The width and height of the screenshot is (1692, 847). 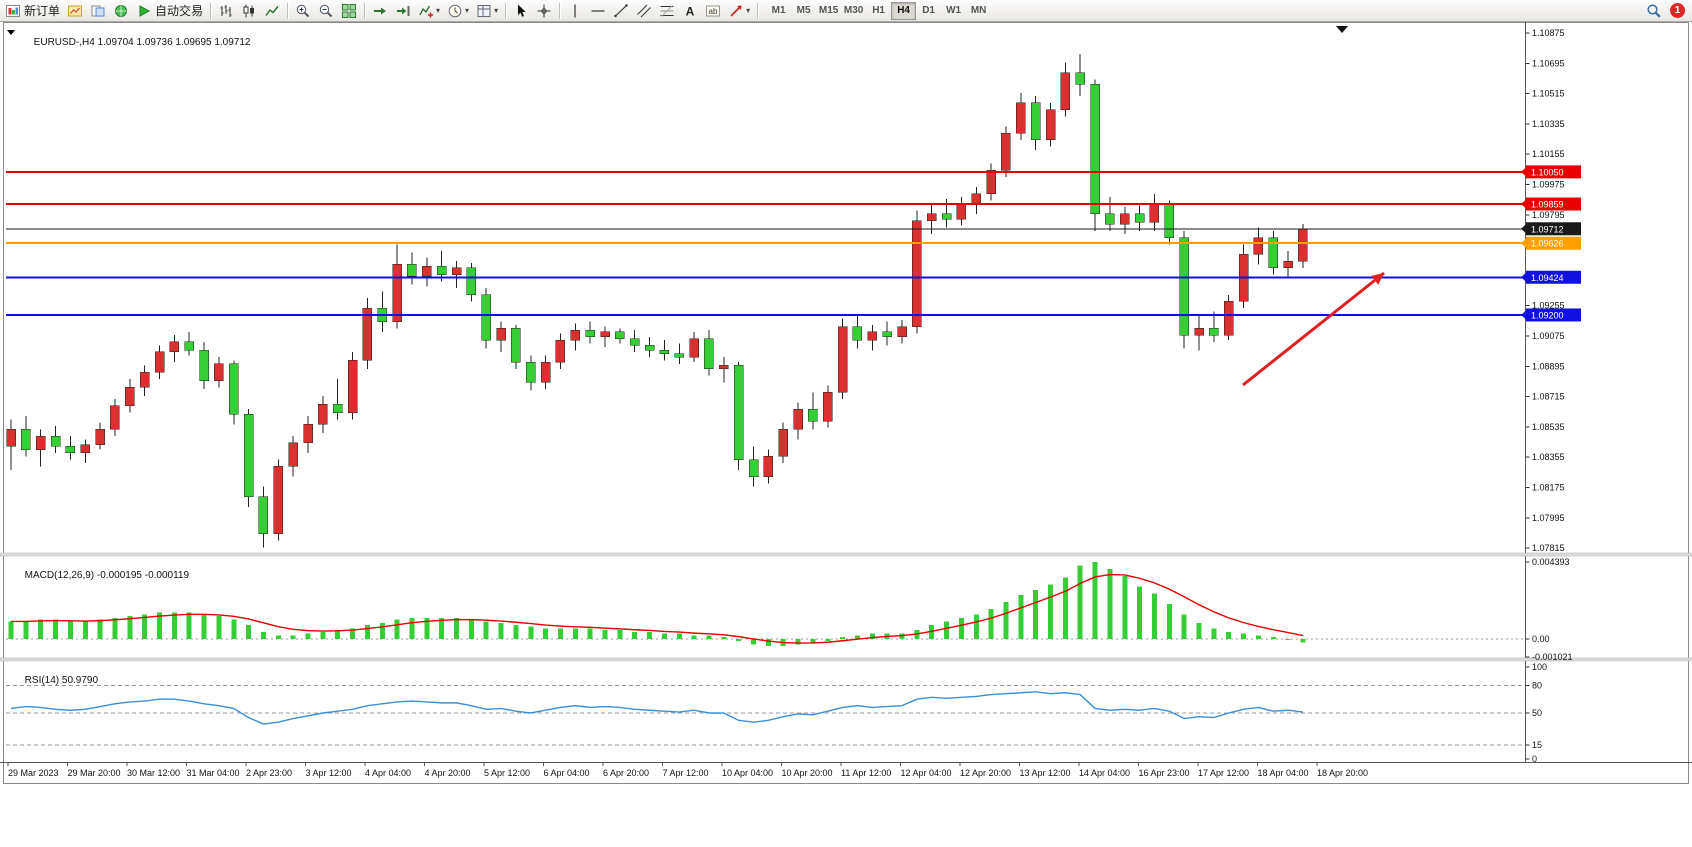 What do you see at coordinates (928, 11) in the screenshot?
I see `timeframe-d1-button: D1` at bounding box center [928, 11].